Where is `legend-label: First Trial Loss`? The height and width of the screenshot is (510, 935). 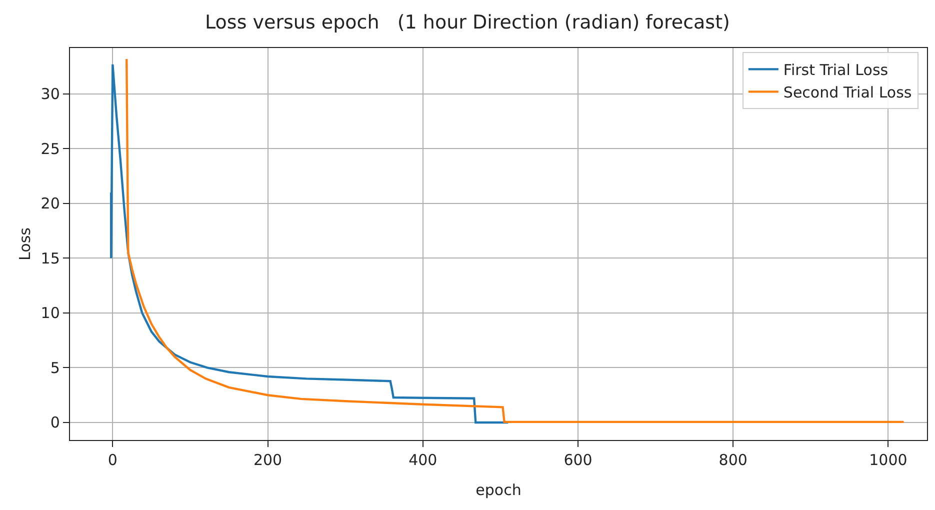
legend-label: First Trial Loss is located at coordinates (835, 70).